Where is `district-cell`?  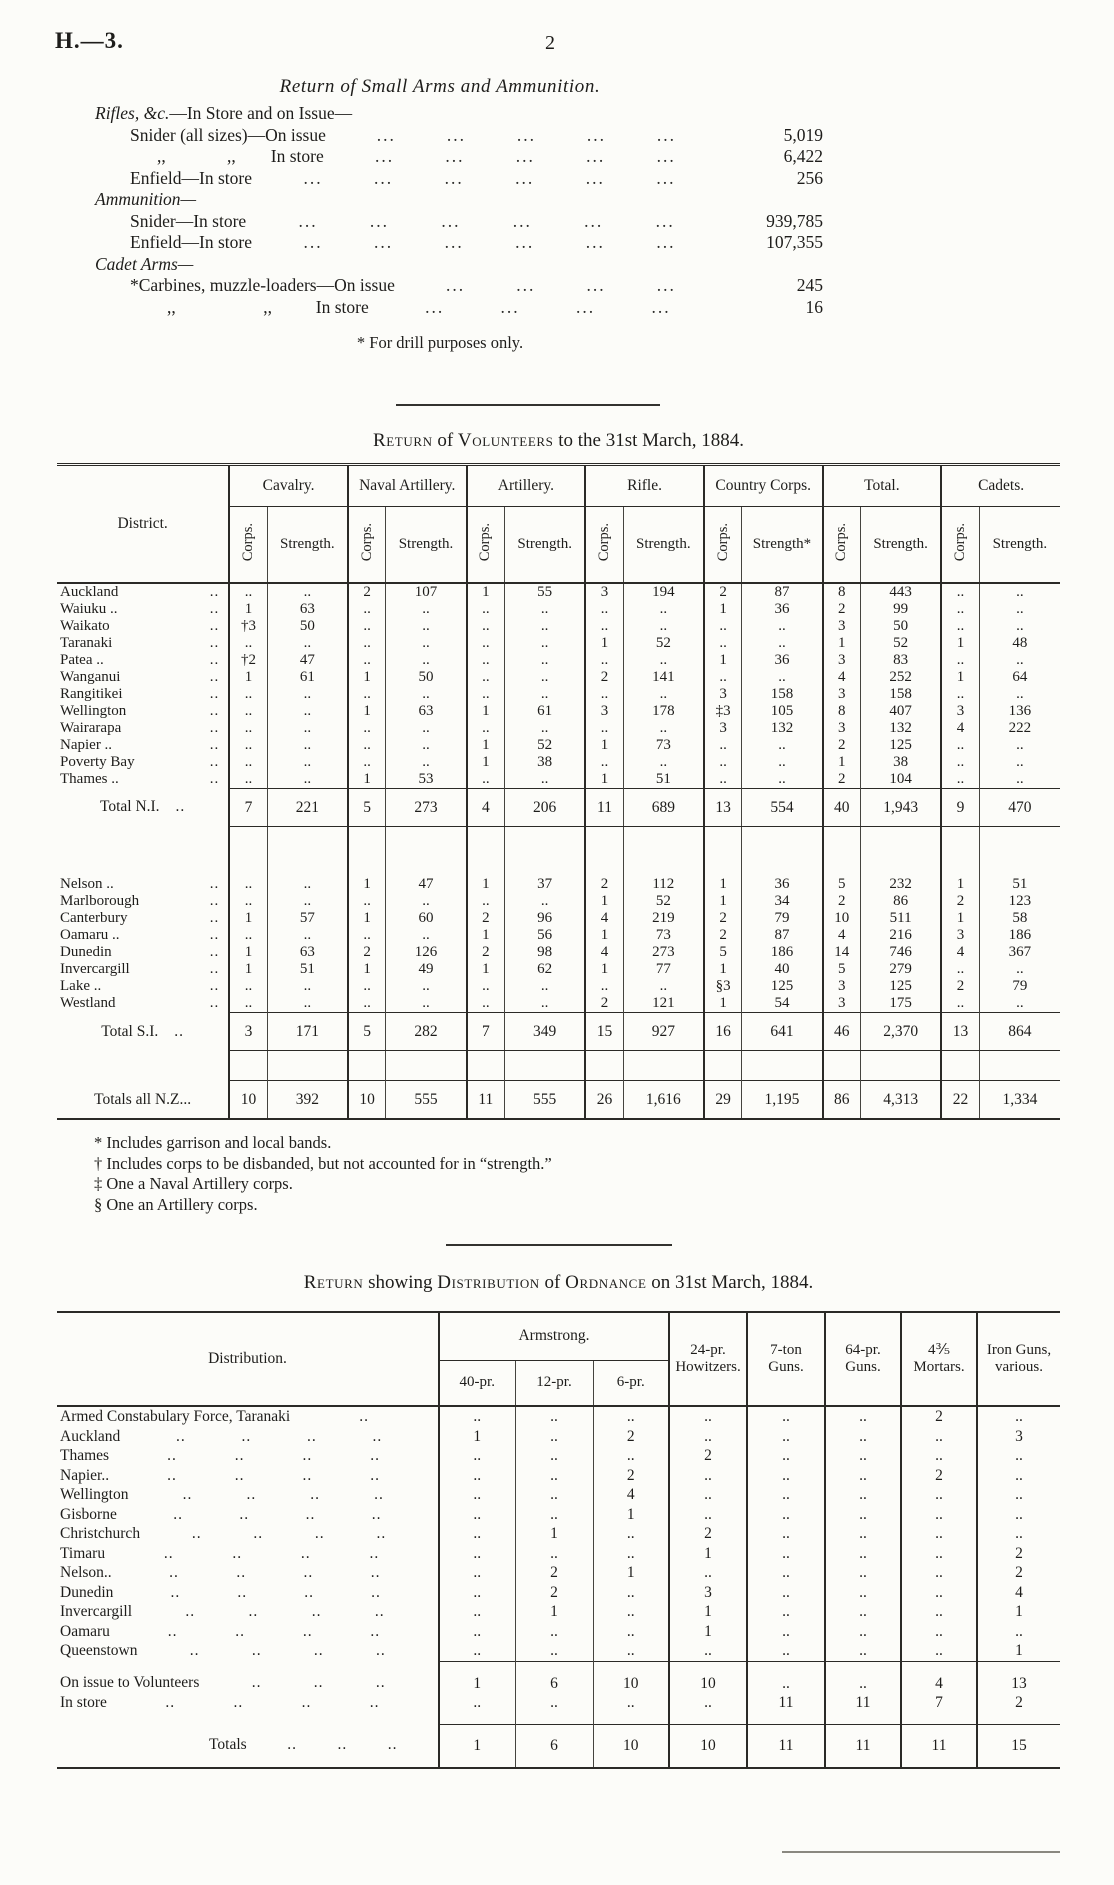 district-cell is located at coordinates (143, 1066).